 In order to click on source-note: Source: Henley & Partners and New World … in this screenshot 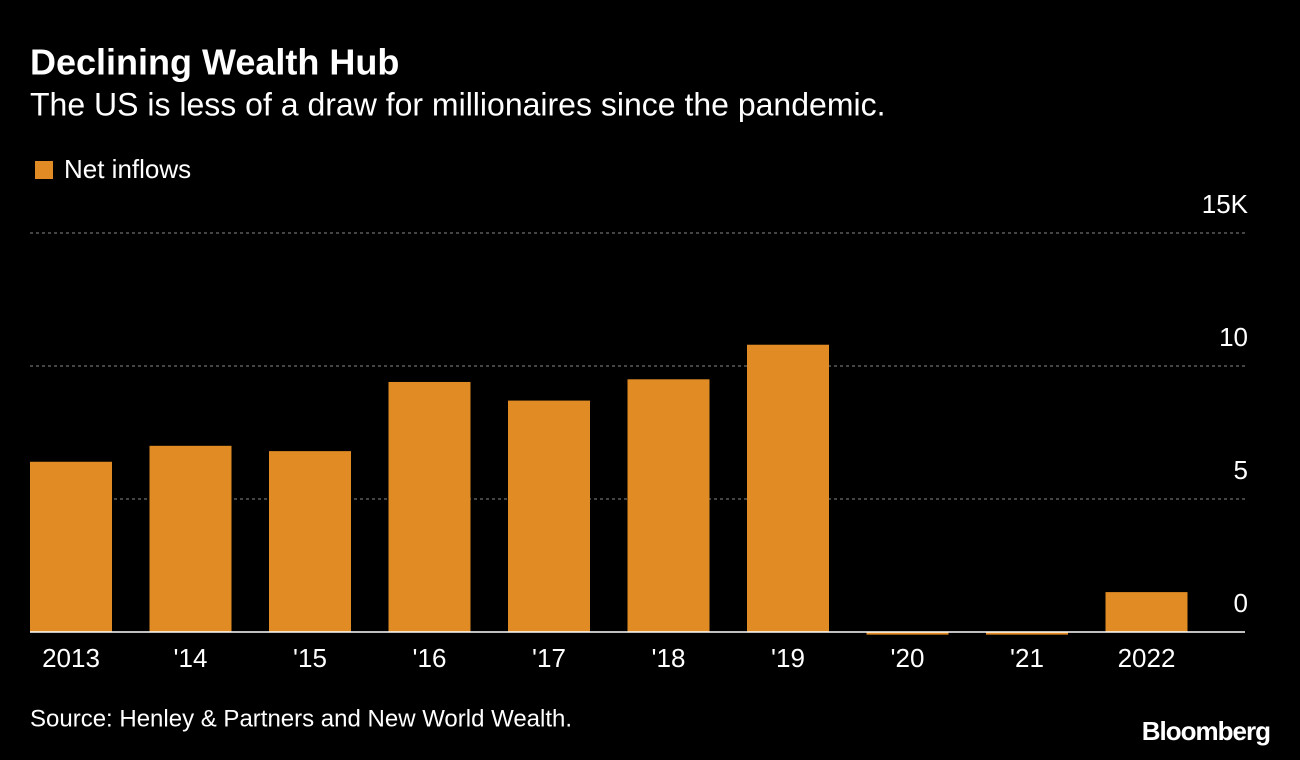, I will do `click(301, 718)`.